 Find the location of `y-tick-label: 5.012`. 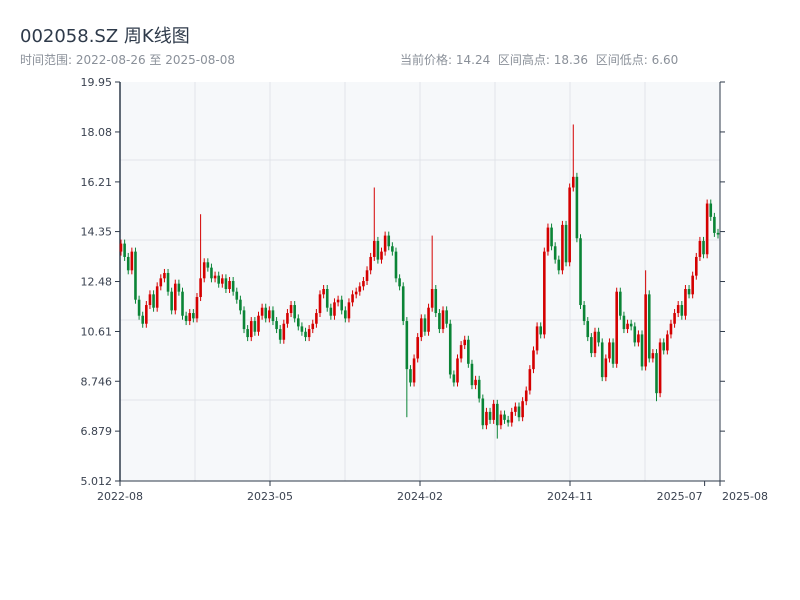

y-tick-label: 5.012 is located at coordinates (97, 481).